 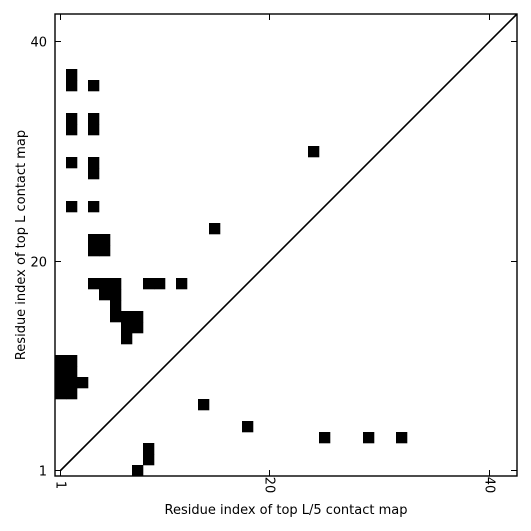 I want to click on y-axis-label: Residue index of top L contact map, so click(x=21, y=245).